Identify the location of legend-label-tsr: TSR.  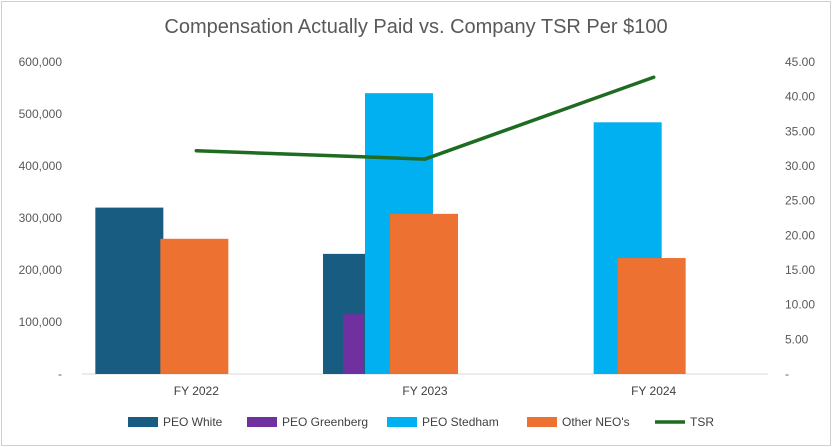
(702, 422).